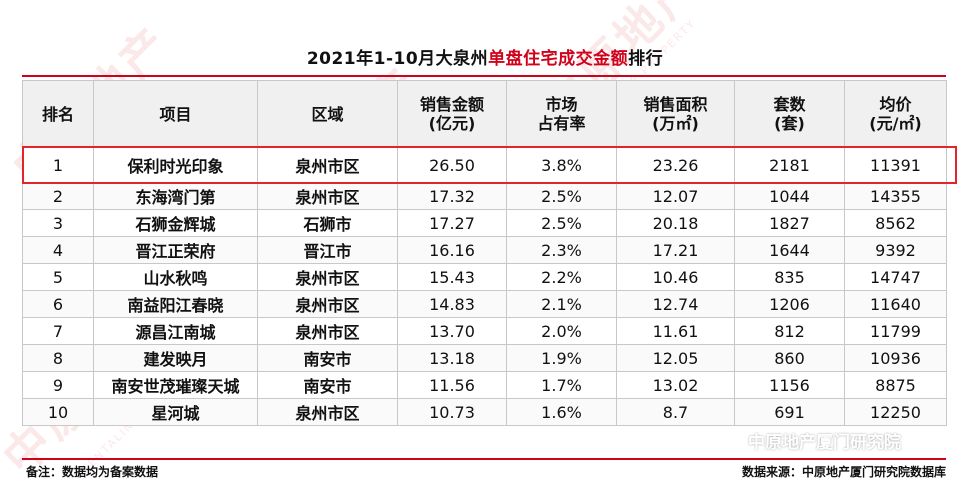  What do you see at coordinates (452, 114) in the screenshot?
I see `header-sales-amount: 销售金额 (亿元)` at bounding box center [452, 114].